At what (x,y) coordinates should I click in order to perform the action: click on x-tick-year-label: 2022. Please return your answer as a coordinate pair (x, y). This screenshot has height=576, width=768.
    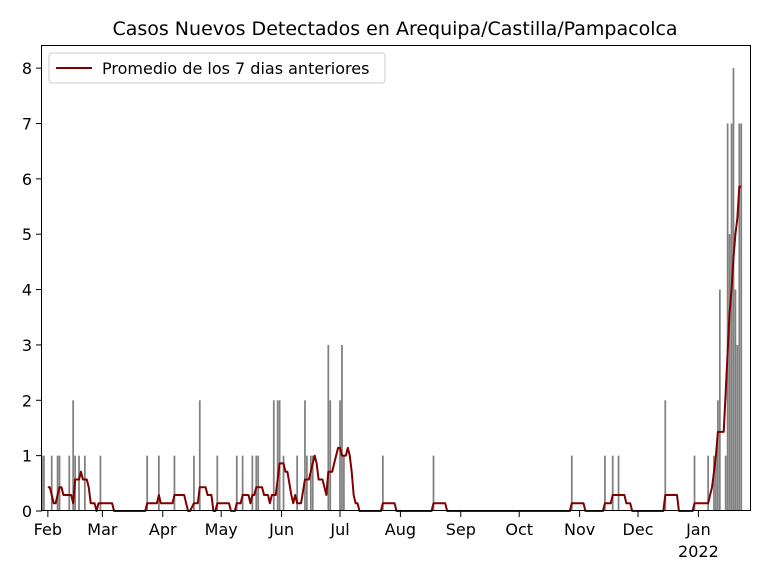
    Looking at the image, I should click on (698, 551).